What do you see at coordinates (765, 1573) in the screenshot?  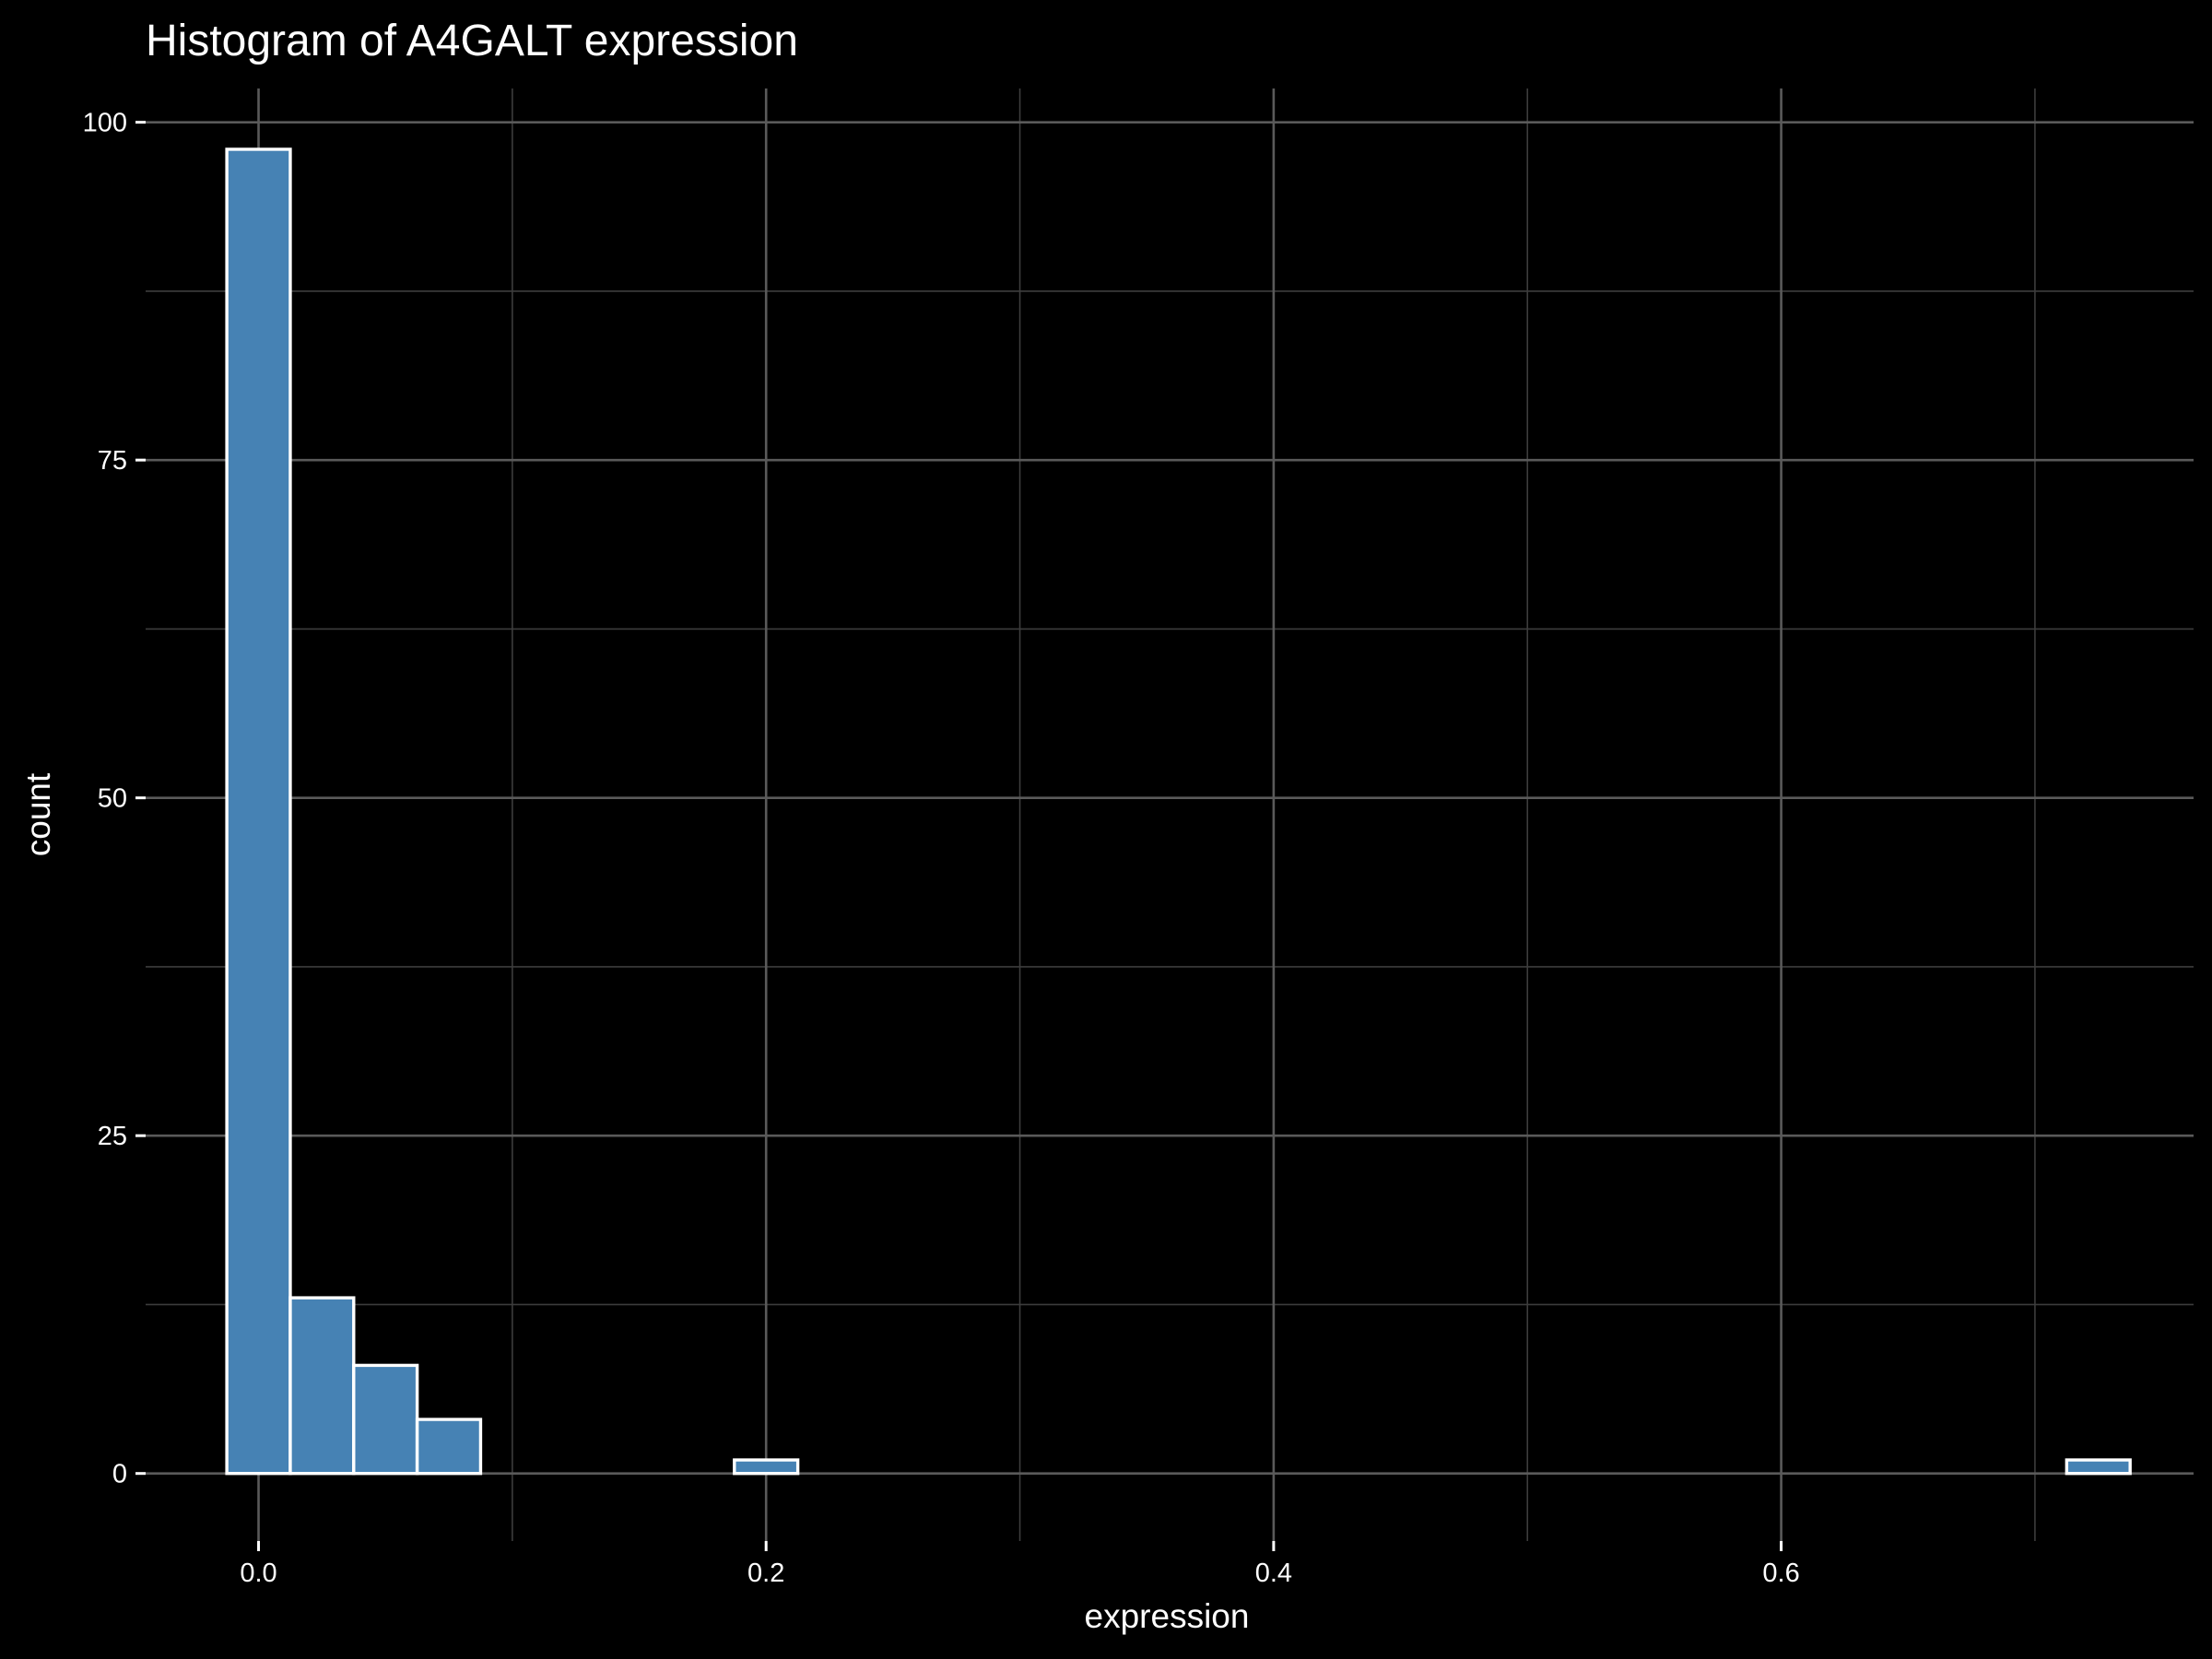 I see `x-tick-label: 0.2` at bounding box center [765, 1573].